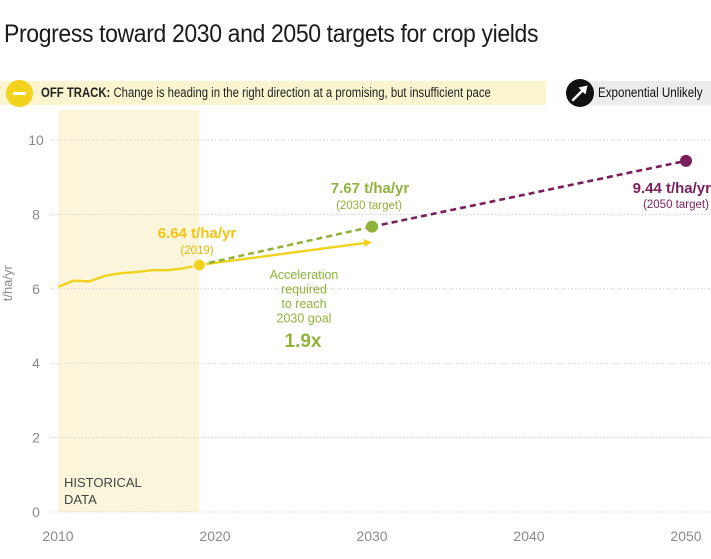  Describe the element at coordinates (285, 253) in the screenshot. I see `current-trend-line` at that location.